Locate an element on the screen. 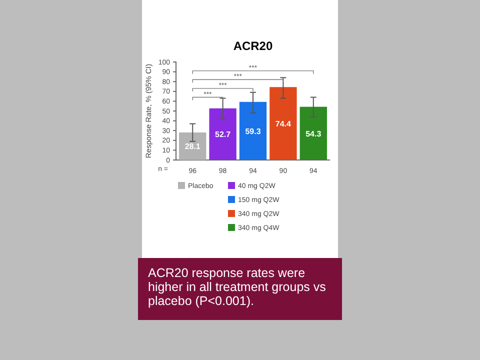 The height and width of the screenshot is (360, 480). data-label: 54.3 is located at coordinates (314, 133).